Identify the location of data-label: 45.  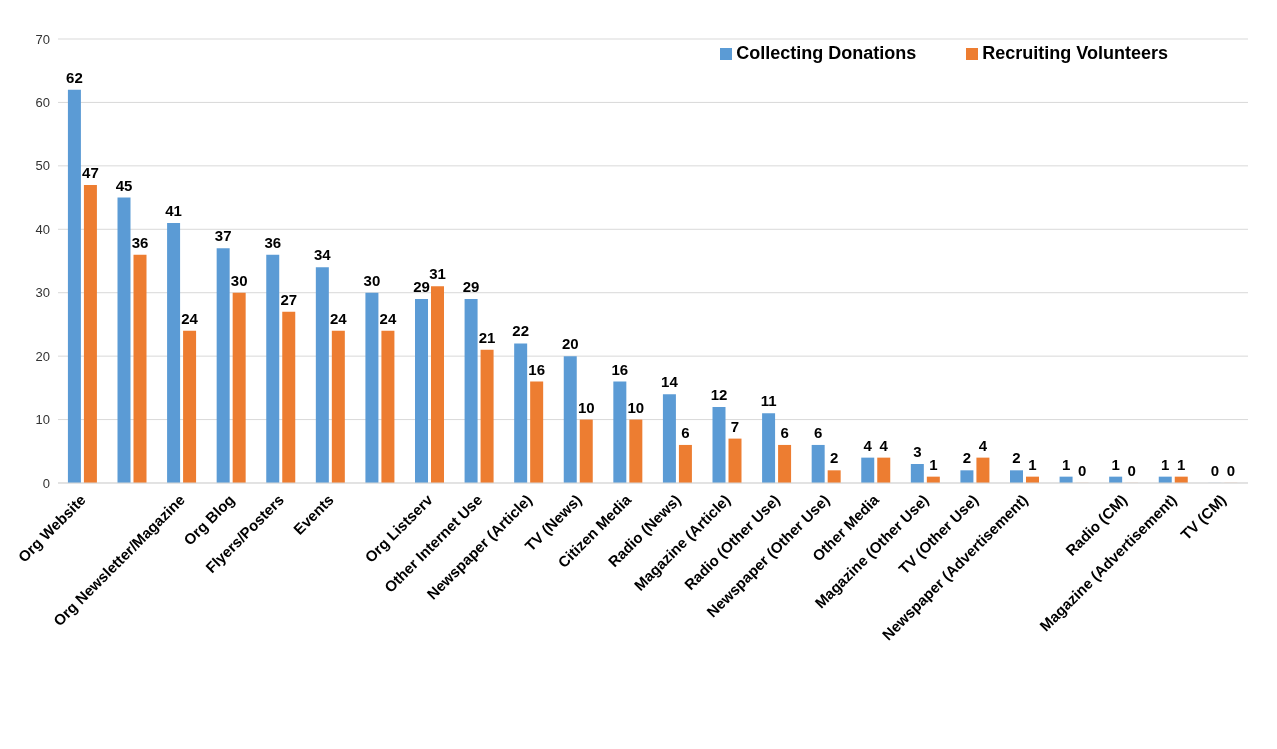
(124, 185).